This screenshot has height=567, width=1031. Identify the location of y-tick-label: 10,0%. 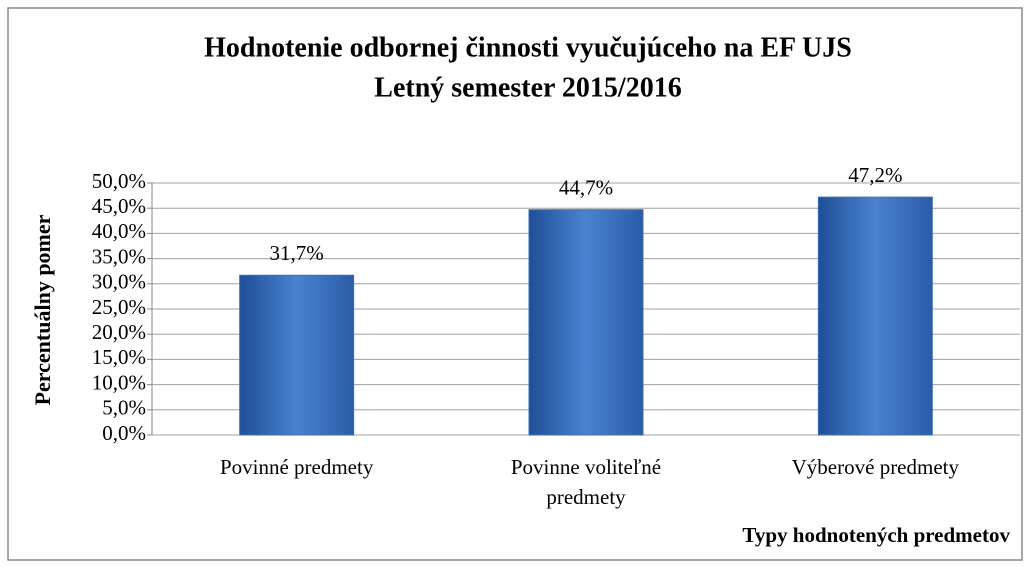
(119, 382).